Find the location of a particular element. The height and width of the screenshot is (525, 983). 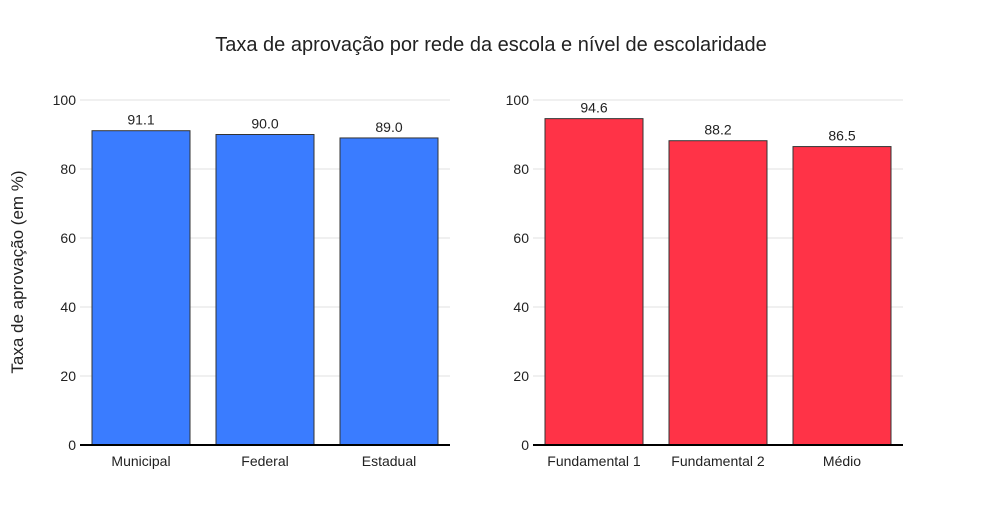

value-label: 91.1 is located at coordinates (140, 120).